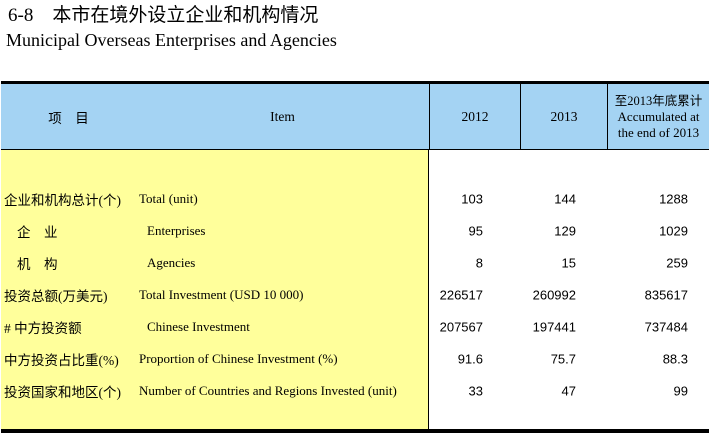 Image resolution: width=716 pixels, height=441 pixels. What do you see at coordinates (565, 231) in the screenshot?
I see `cell-2013: 129` at bounding box center [565, 231].